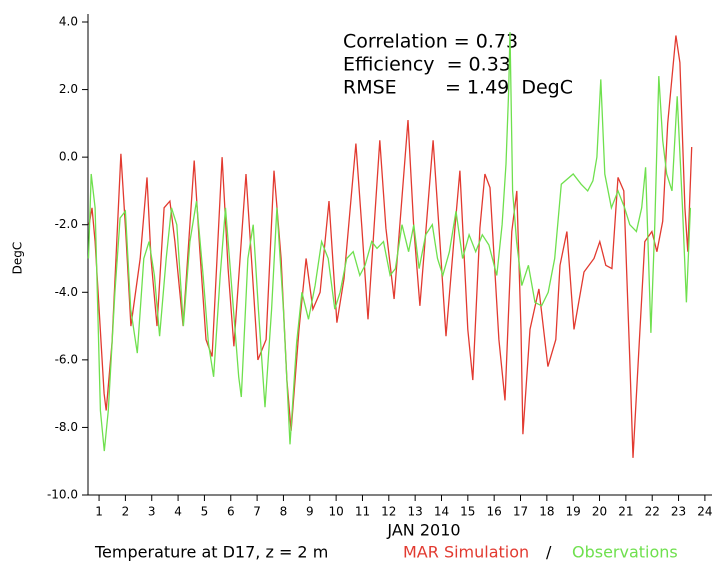  I want to click on x-tick-label: 22, so click(652, 512).